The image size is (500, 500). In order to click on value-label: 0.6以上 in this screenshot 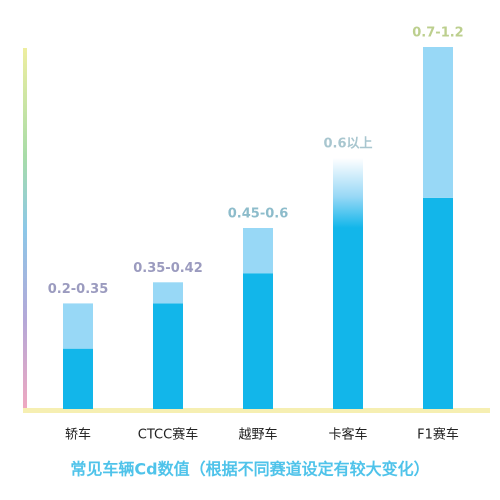, I will do `click(347, 144)`.